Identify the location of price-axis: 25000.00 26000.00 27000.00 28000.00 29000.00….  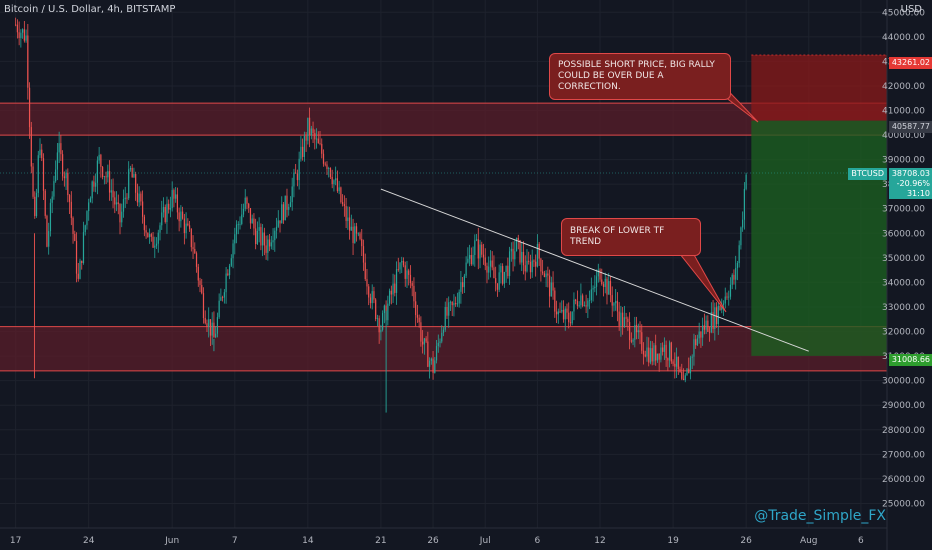
(903, 258).